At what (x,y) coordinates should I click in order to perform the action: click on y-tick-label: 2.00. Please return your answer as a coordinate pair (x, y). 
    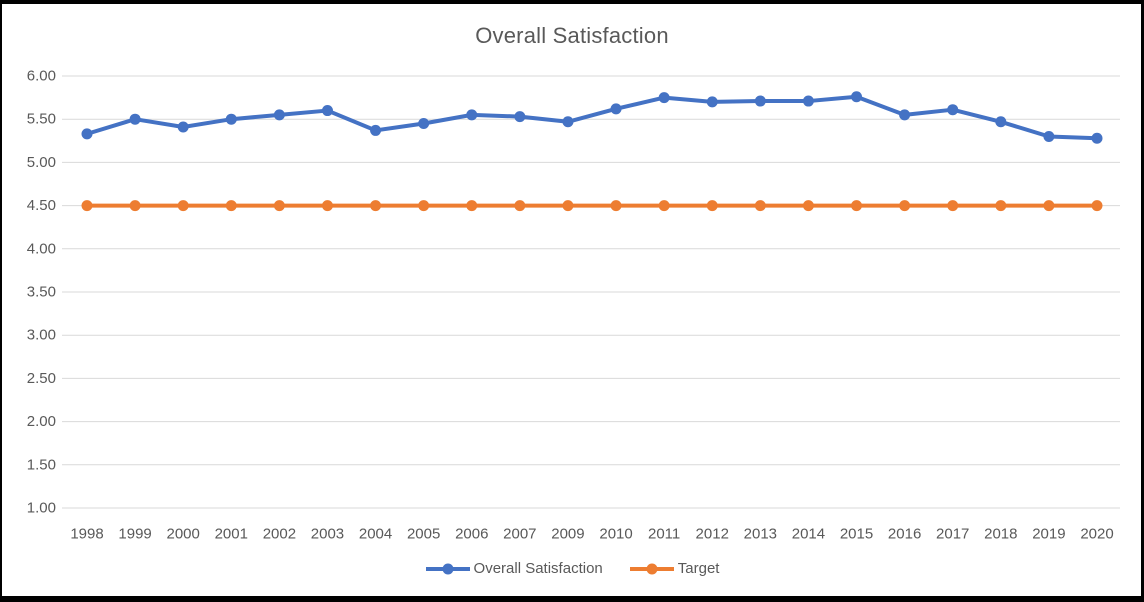
    Looking at the image, I should click on (41, 421).